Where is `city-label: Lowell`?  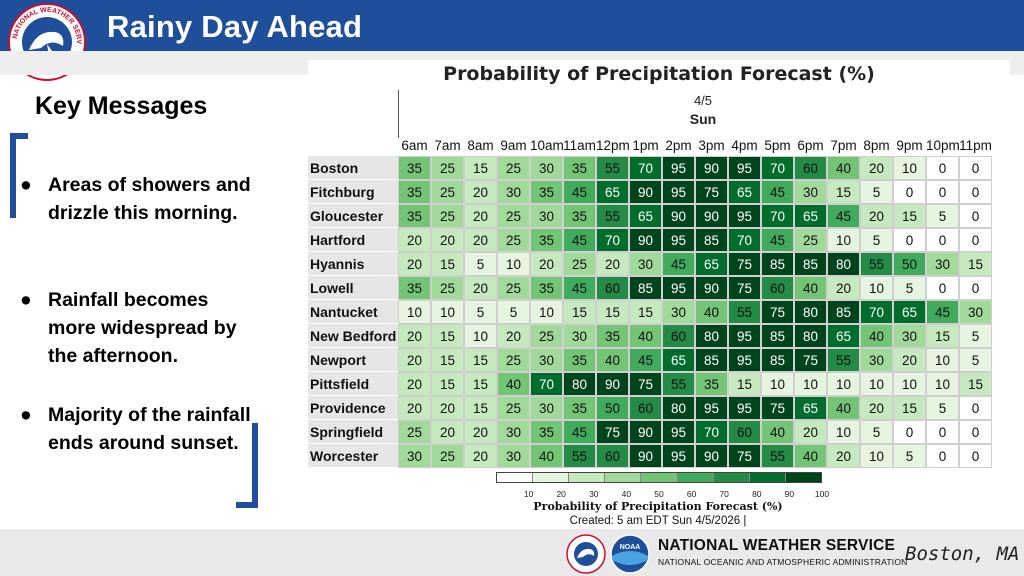 city-label: Lowell is located at coordinates (353, 288).